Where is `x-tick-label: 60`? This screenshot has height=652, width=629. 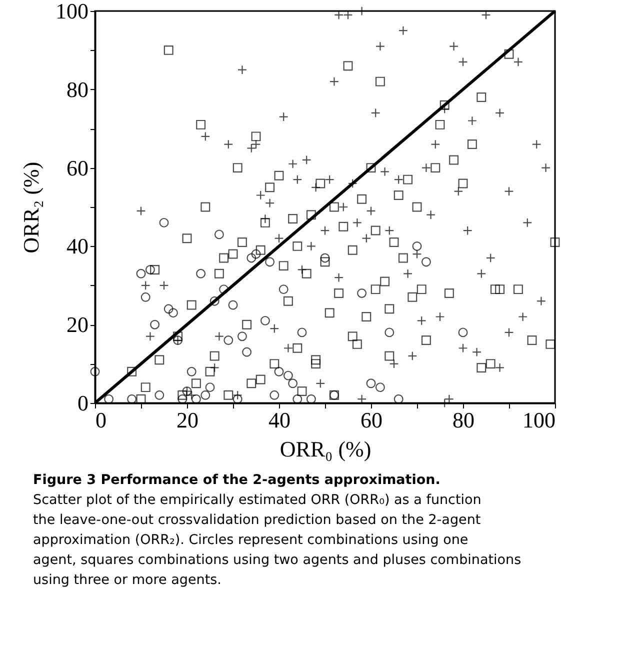
x-tick-label: 60 is located at coordinates (371, 420).